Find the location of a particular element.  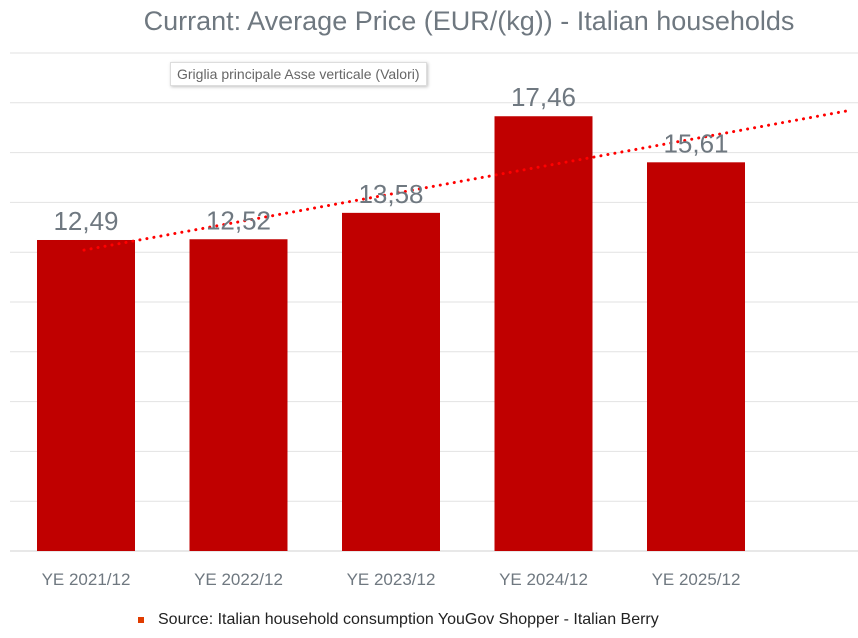

data-label: 12,49 is located at coordinates (85, 221).